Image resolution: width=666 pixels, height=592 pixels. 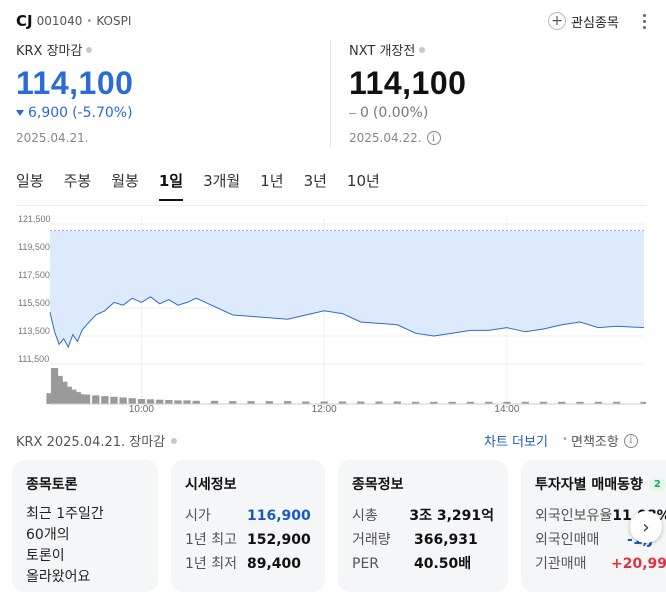 I want to click on tab-2: 월봉, so click(x=125, y=181).